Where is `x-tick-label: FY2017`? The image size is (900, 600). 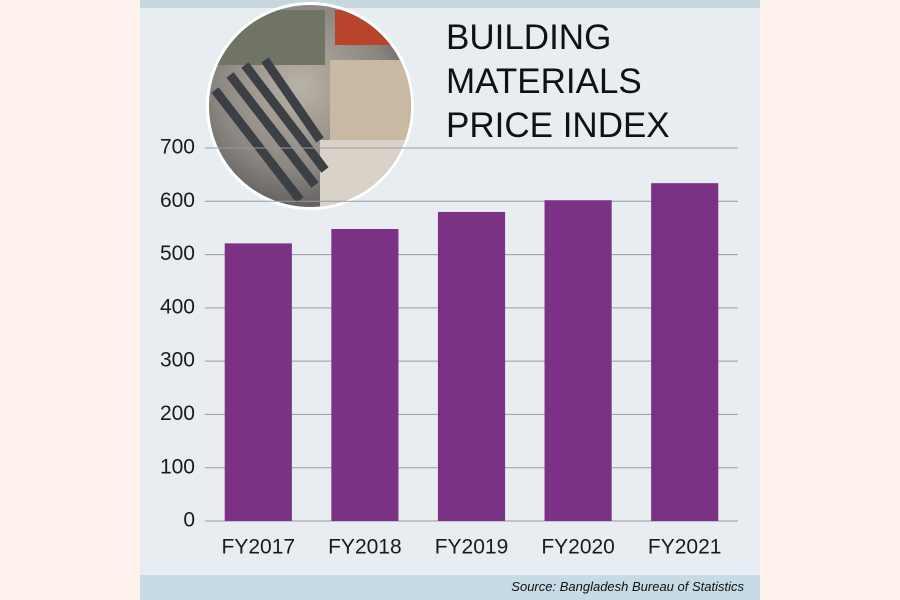 x-tick-label: FY2017 is located at coordinates (259, 547).